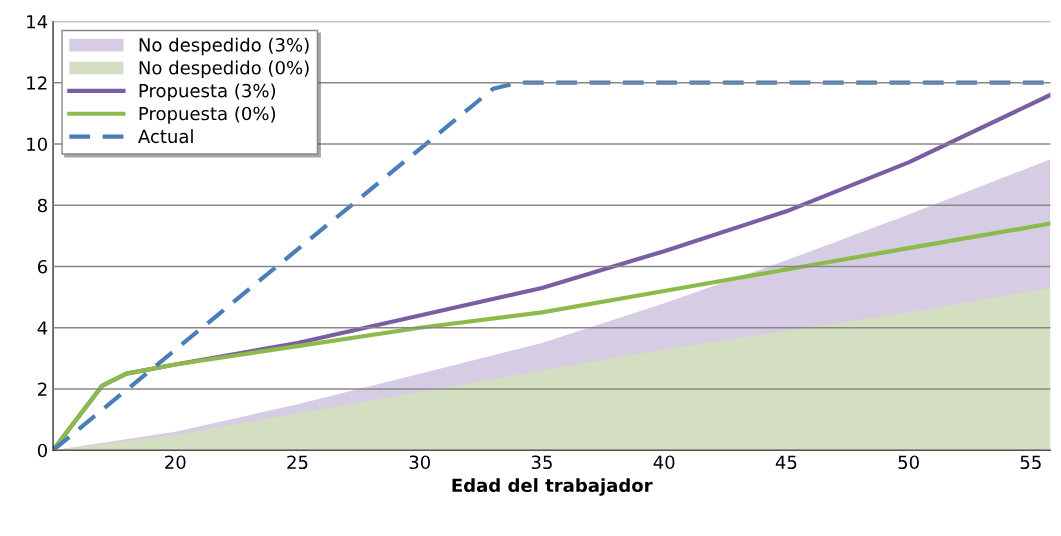 The width and height of the screenshot is (1061, 536). What do you see at coordinates (37, 83) in the screenshot?
I see `y-tick-label: 12` at bounding box center [37, 83].